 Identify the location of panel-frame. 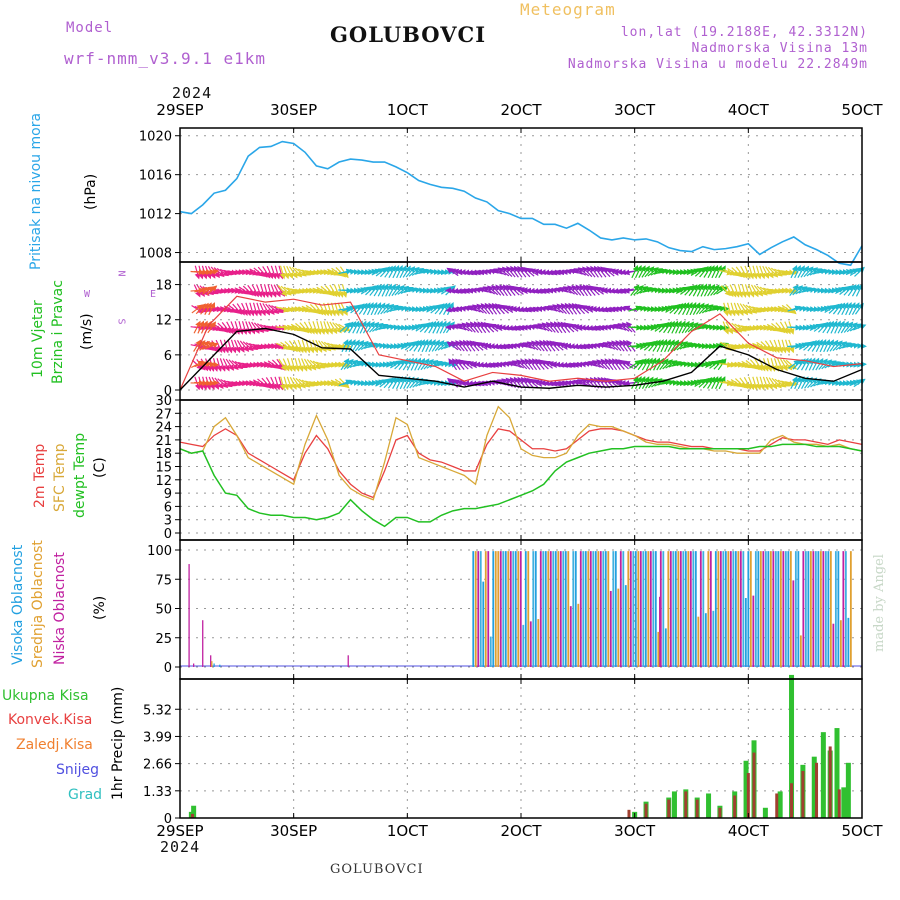
(521, 331).